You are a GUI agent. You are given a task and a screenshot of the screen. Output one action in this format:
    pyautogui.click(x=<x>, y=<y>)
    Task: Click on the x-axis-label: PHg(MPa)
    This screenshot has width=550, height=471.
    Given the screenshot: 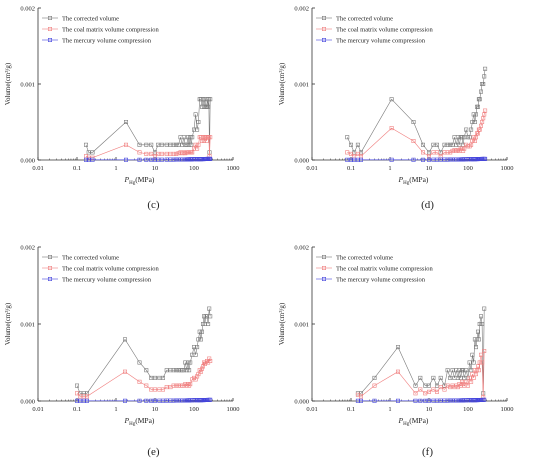 What is the action you would take?
    pyautogui.click(x=413, y=180)
    